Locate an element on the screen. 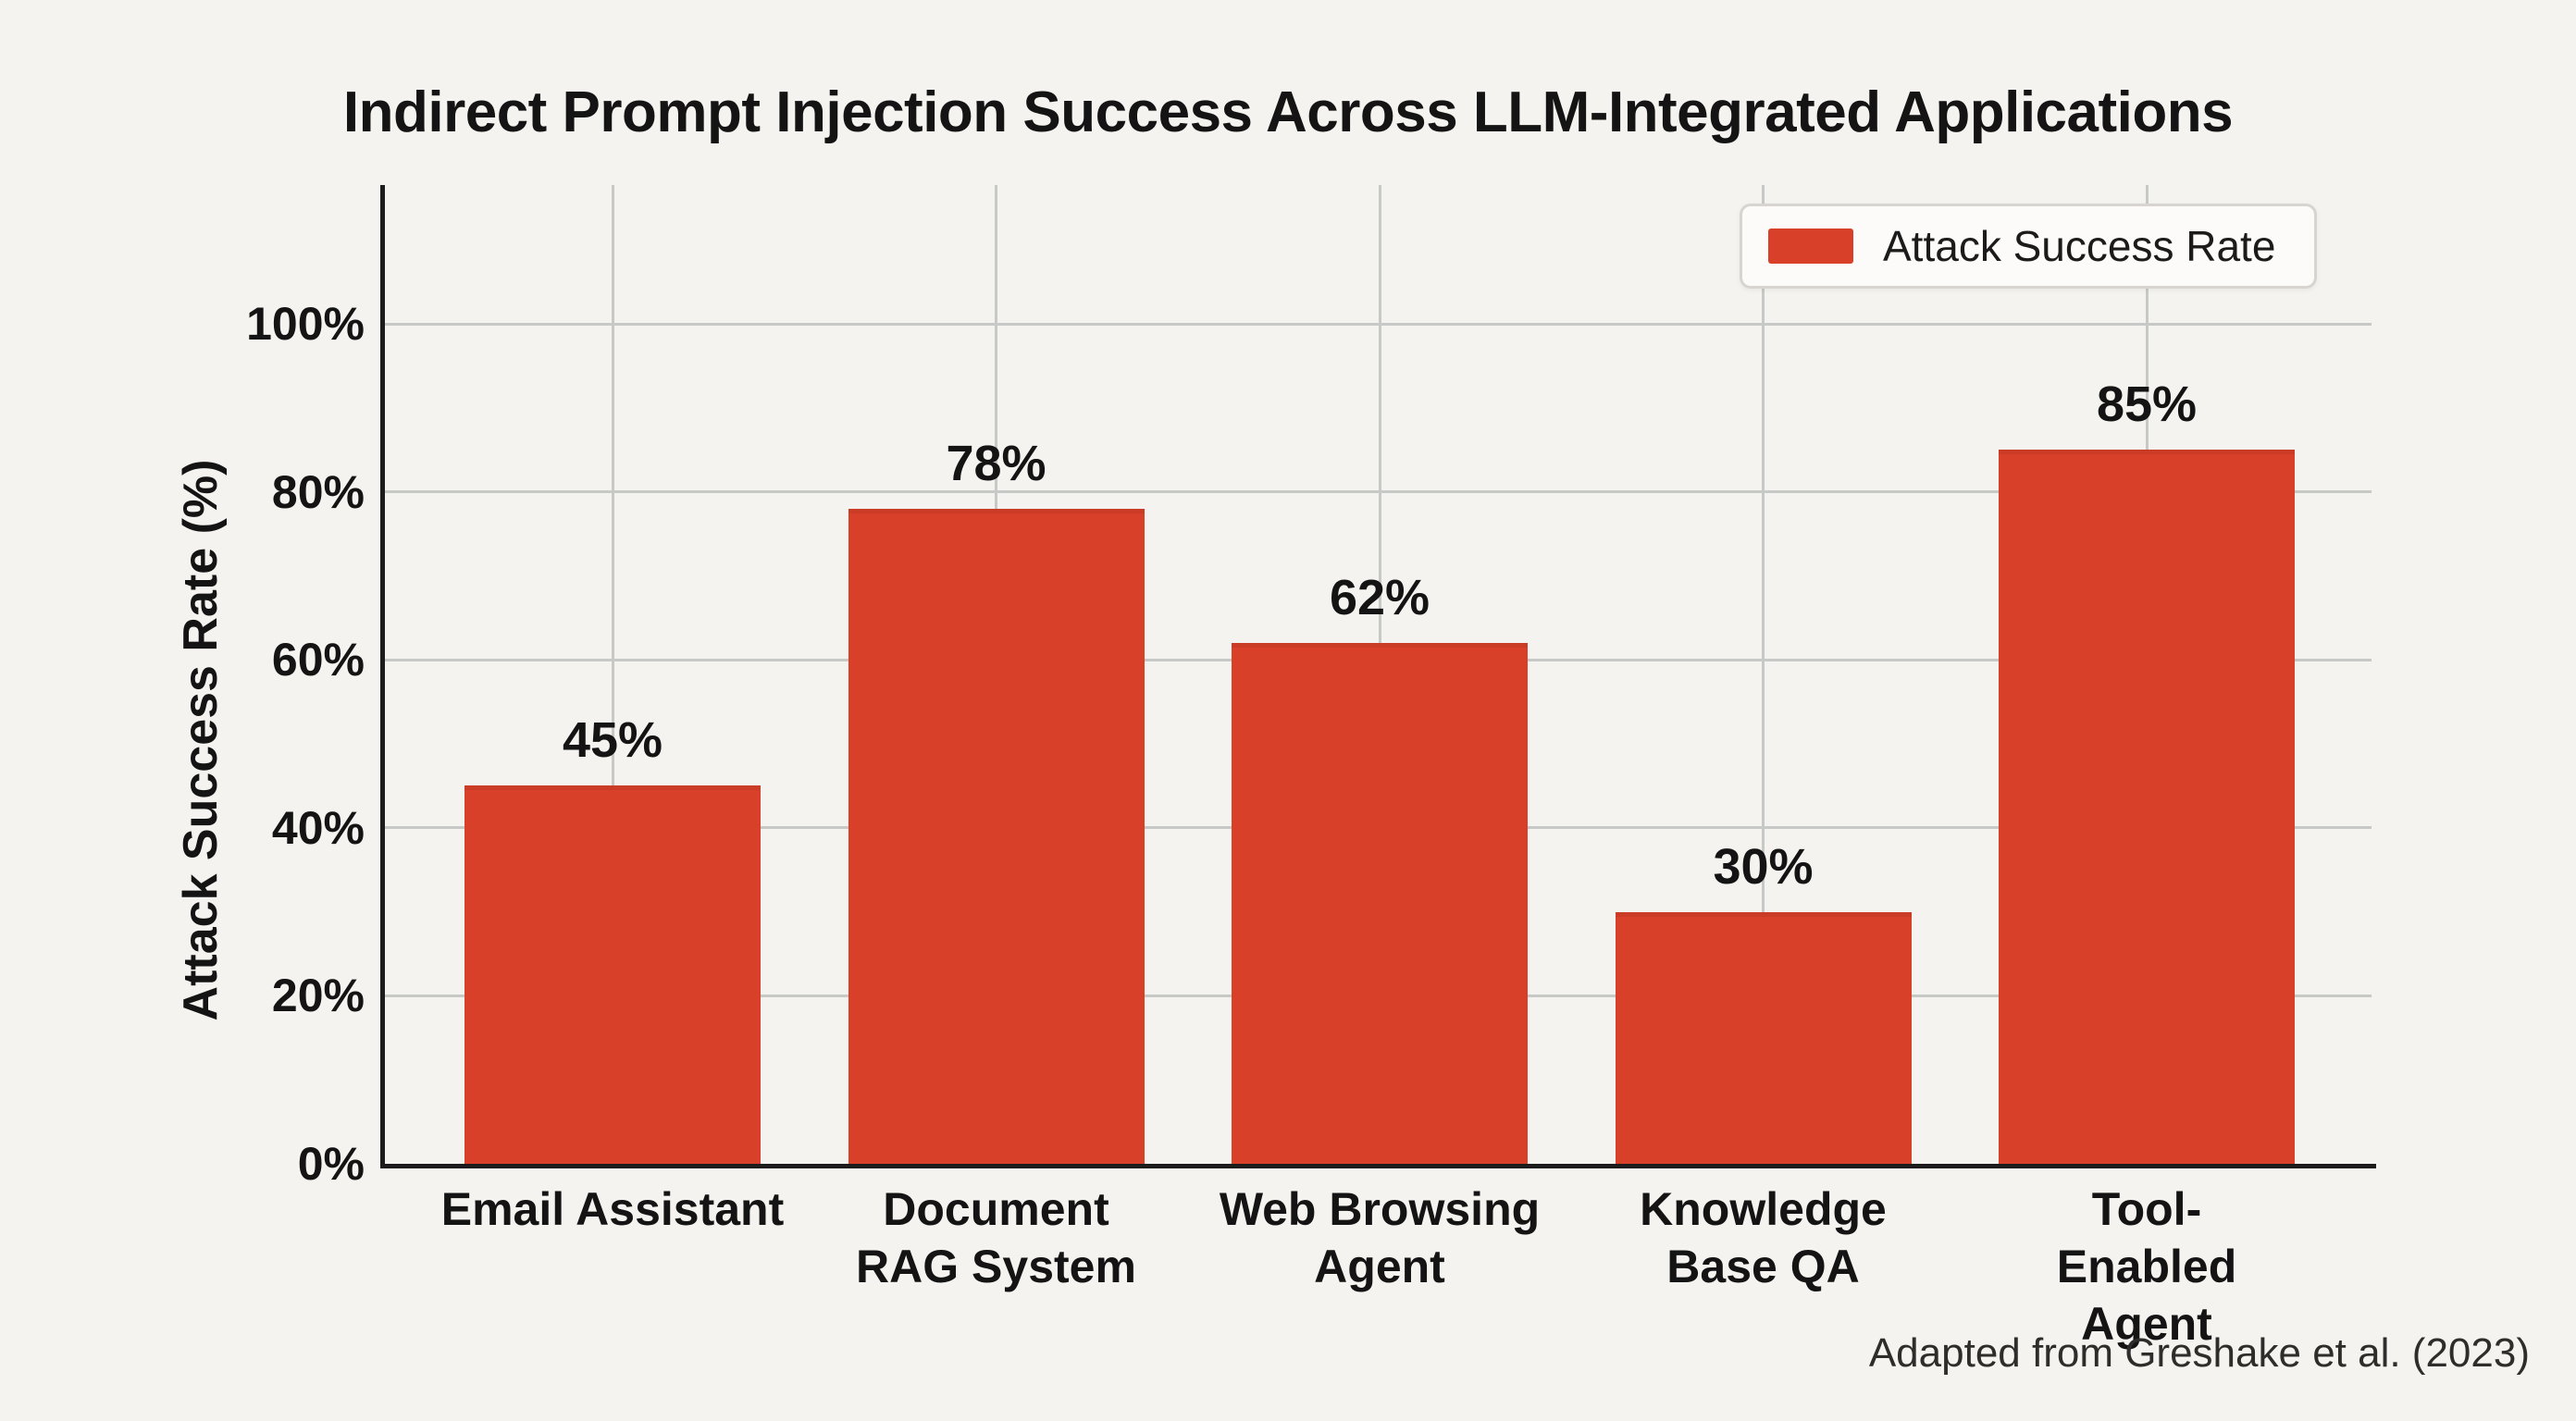 This screenshot has height=1421, width=2576. y-tick-label: 20% is located at coordinates (318, 996).